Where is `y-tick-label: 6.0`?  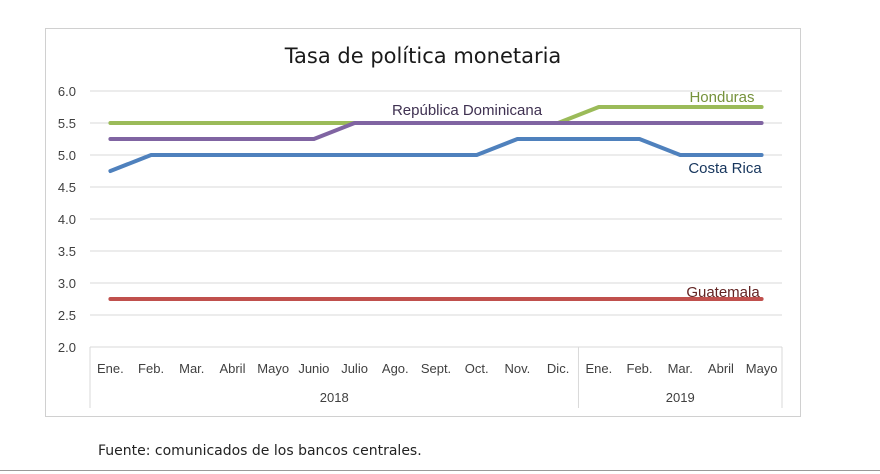 y-tick-label: 6.0 is located at coordinates (67, 91).